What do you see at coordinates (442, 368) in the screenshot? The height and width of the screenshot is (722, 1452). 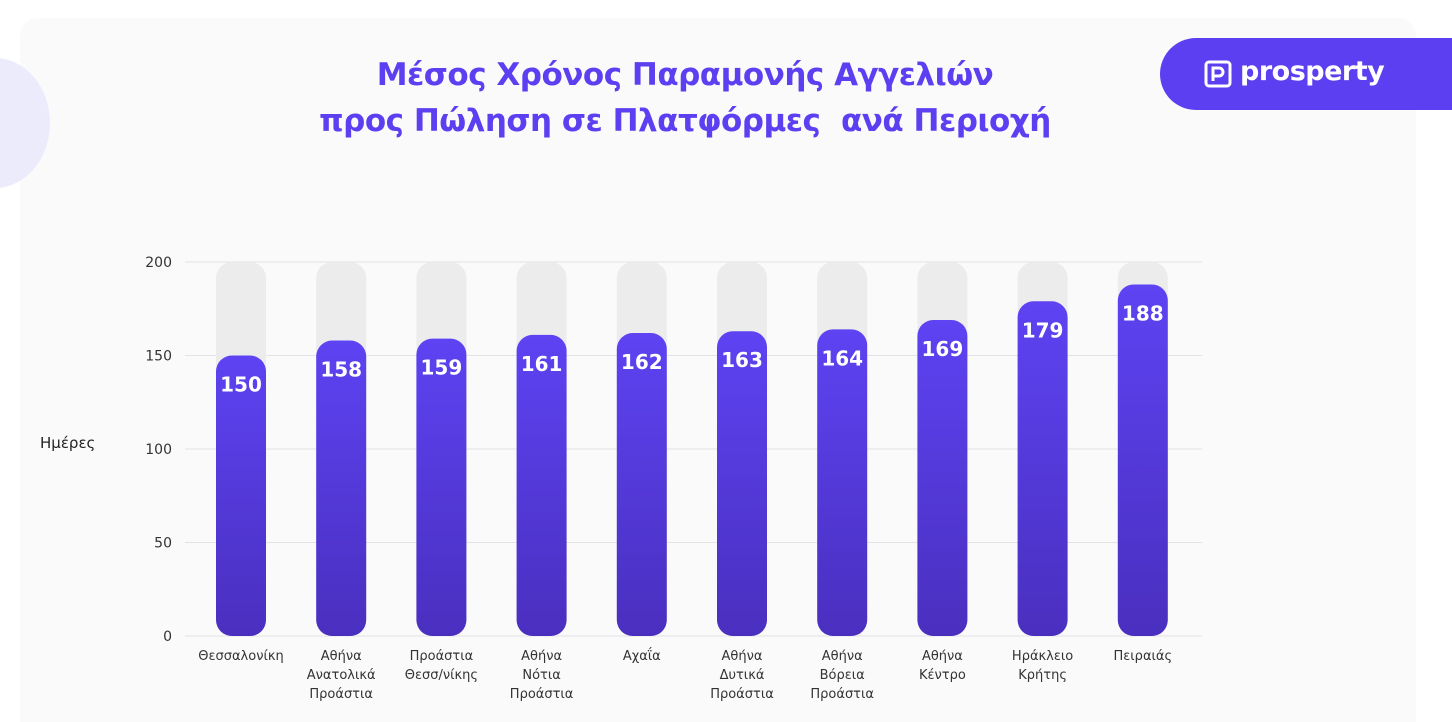 I see `bar-value-label: 159` at bounding box center [442, 368].